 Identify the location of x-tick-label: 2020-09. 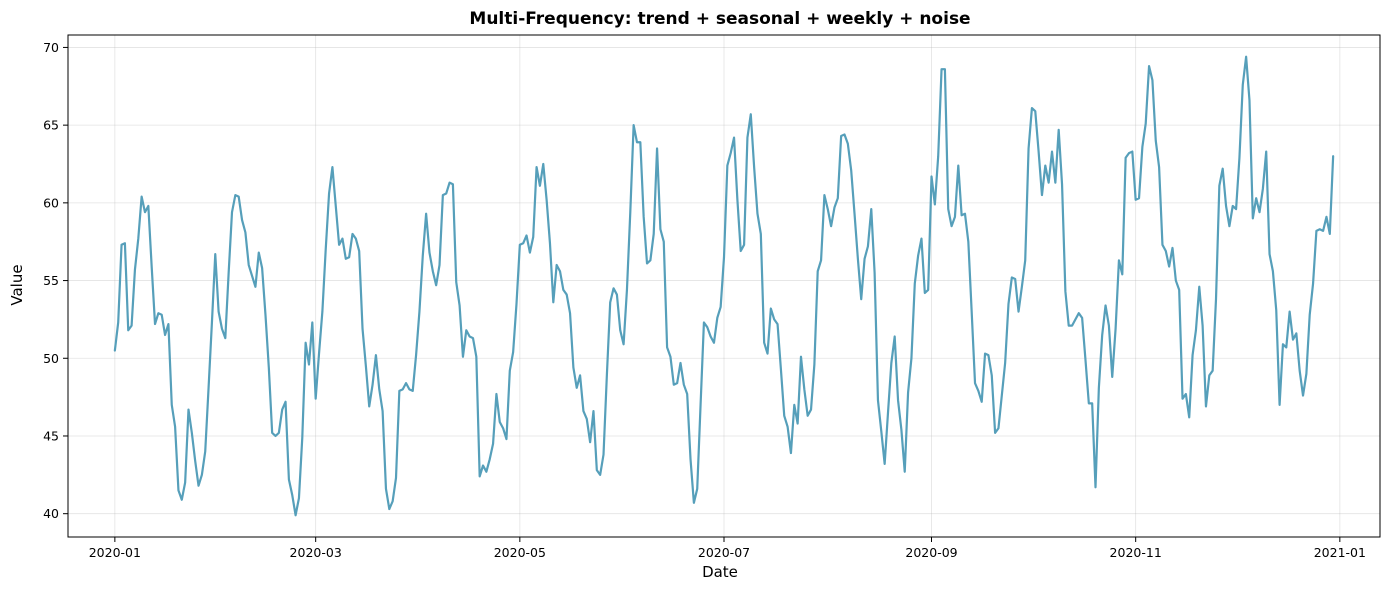
(931, 552).